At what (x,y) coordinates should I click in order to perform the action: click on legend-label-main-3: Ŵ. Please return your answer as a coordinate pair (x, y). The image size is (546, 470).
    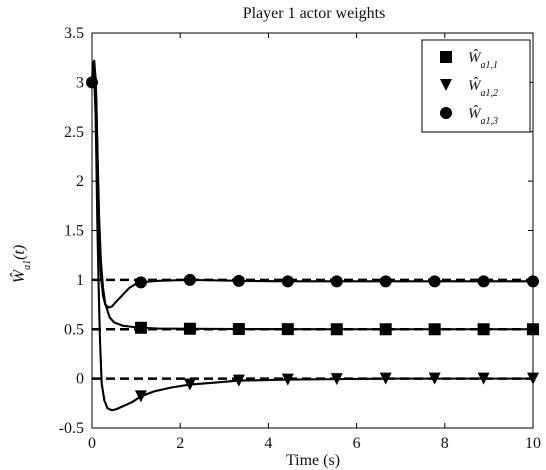
    Looking at the image, I should click on (475, 113).